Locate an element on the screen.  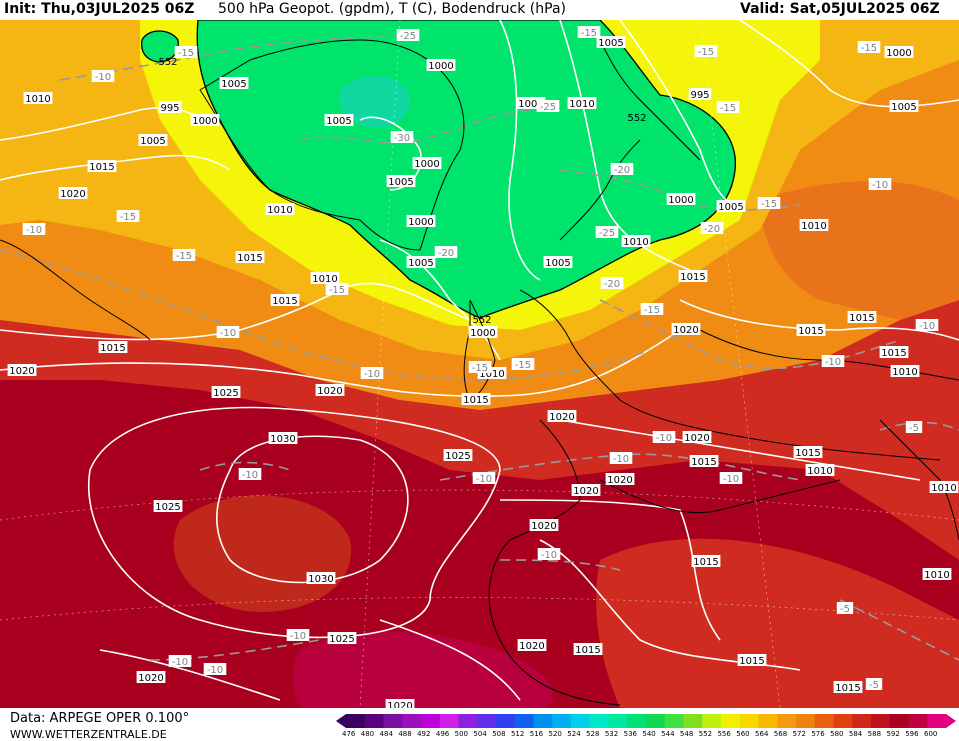
isotherm-label: -30 is located at coordinates (402, 137).